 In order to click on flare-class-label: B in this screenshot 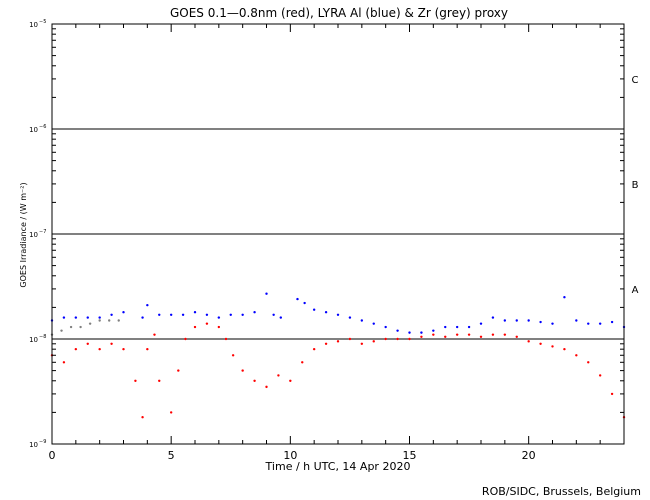, I will do `click(635, 185)`.